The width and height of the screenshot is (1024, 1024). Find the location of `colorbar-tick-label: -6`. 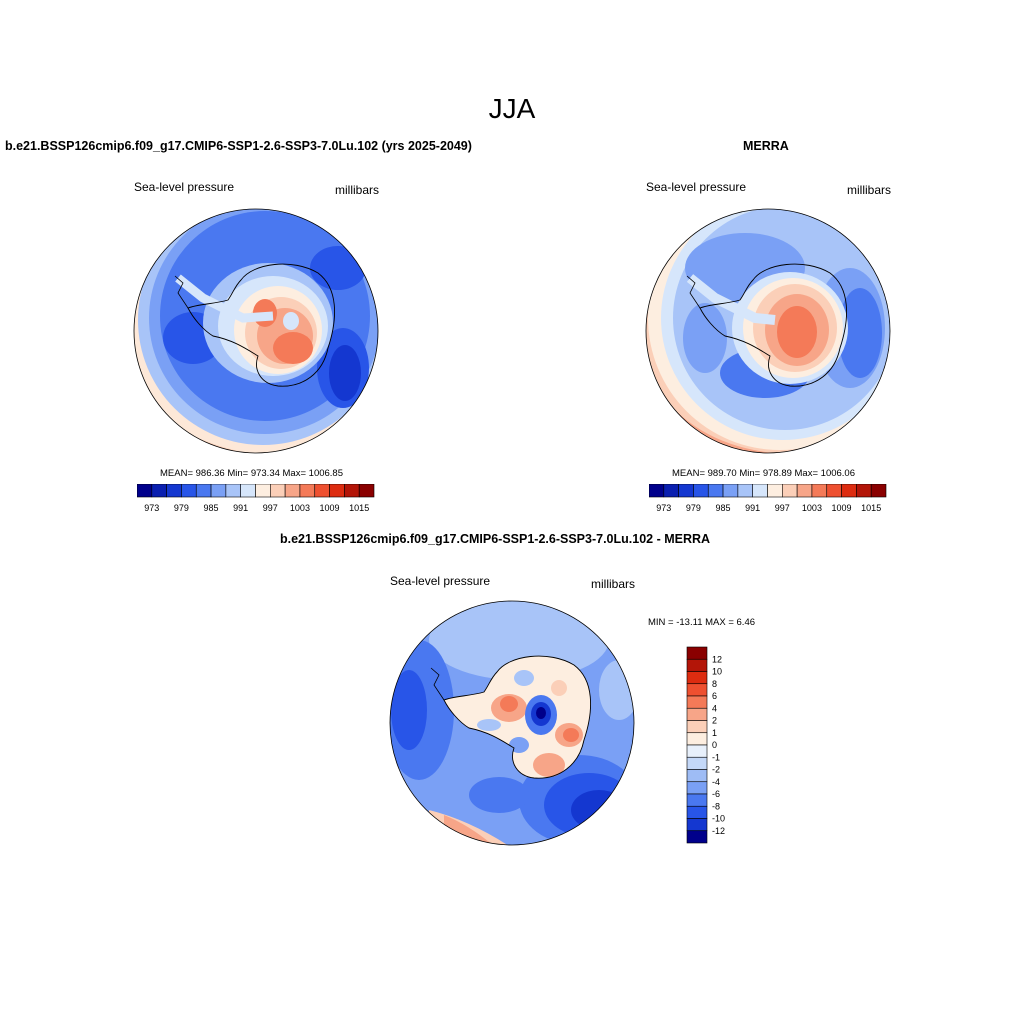

colorbar-tick-label: -6 is located at coordinates (716, 794).